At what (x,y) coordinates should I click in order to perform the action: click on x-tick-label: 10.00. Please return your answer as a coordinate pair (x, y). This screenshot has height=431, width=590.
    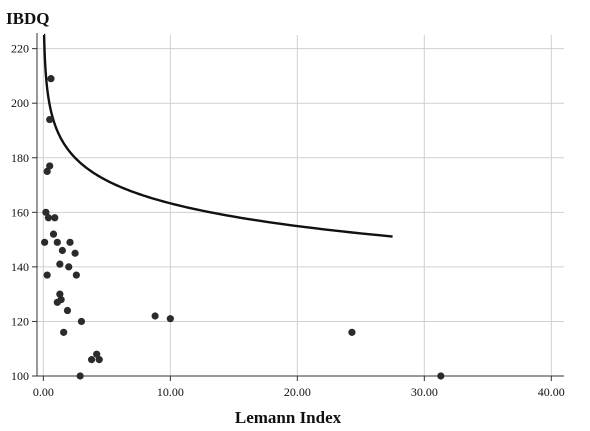
    Looking at the image, I should click on (170, 392).